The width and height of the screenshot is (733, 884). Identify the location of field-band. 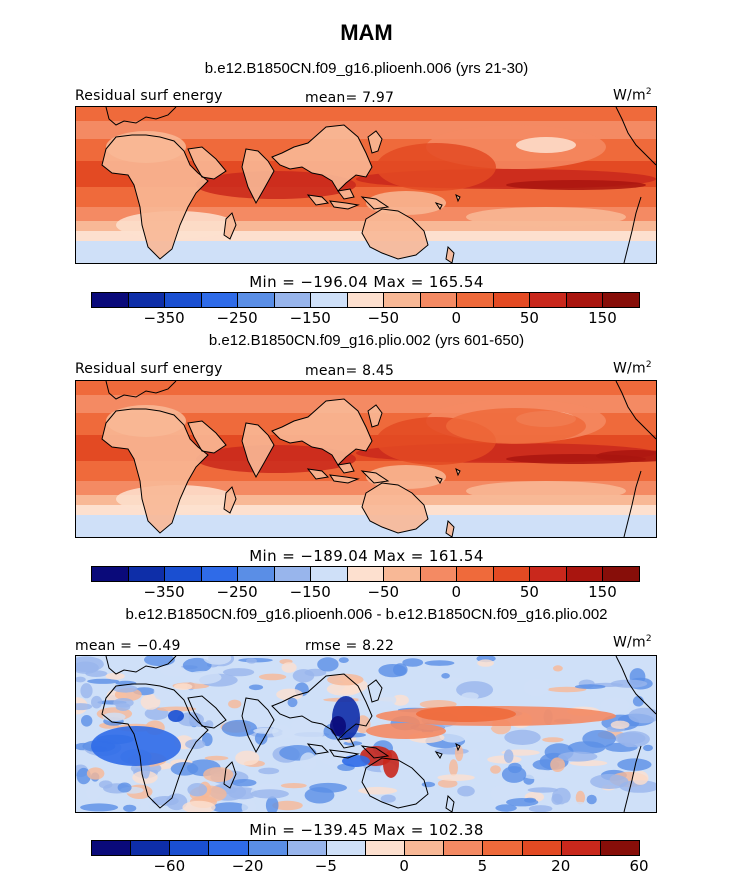
(366, 114).